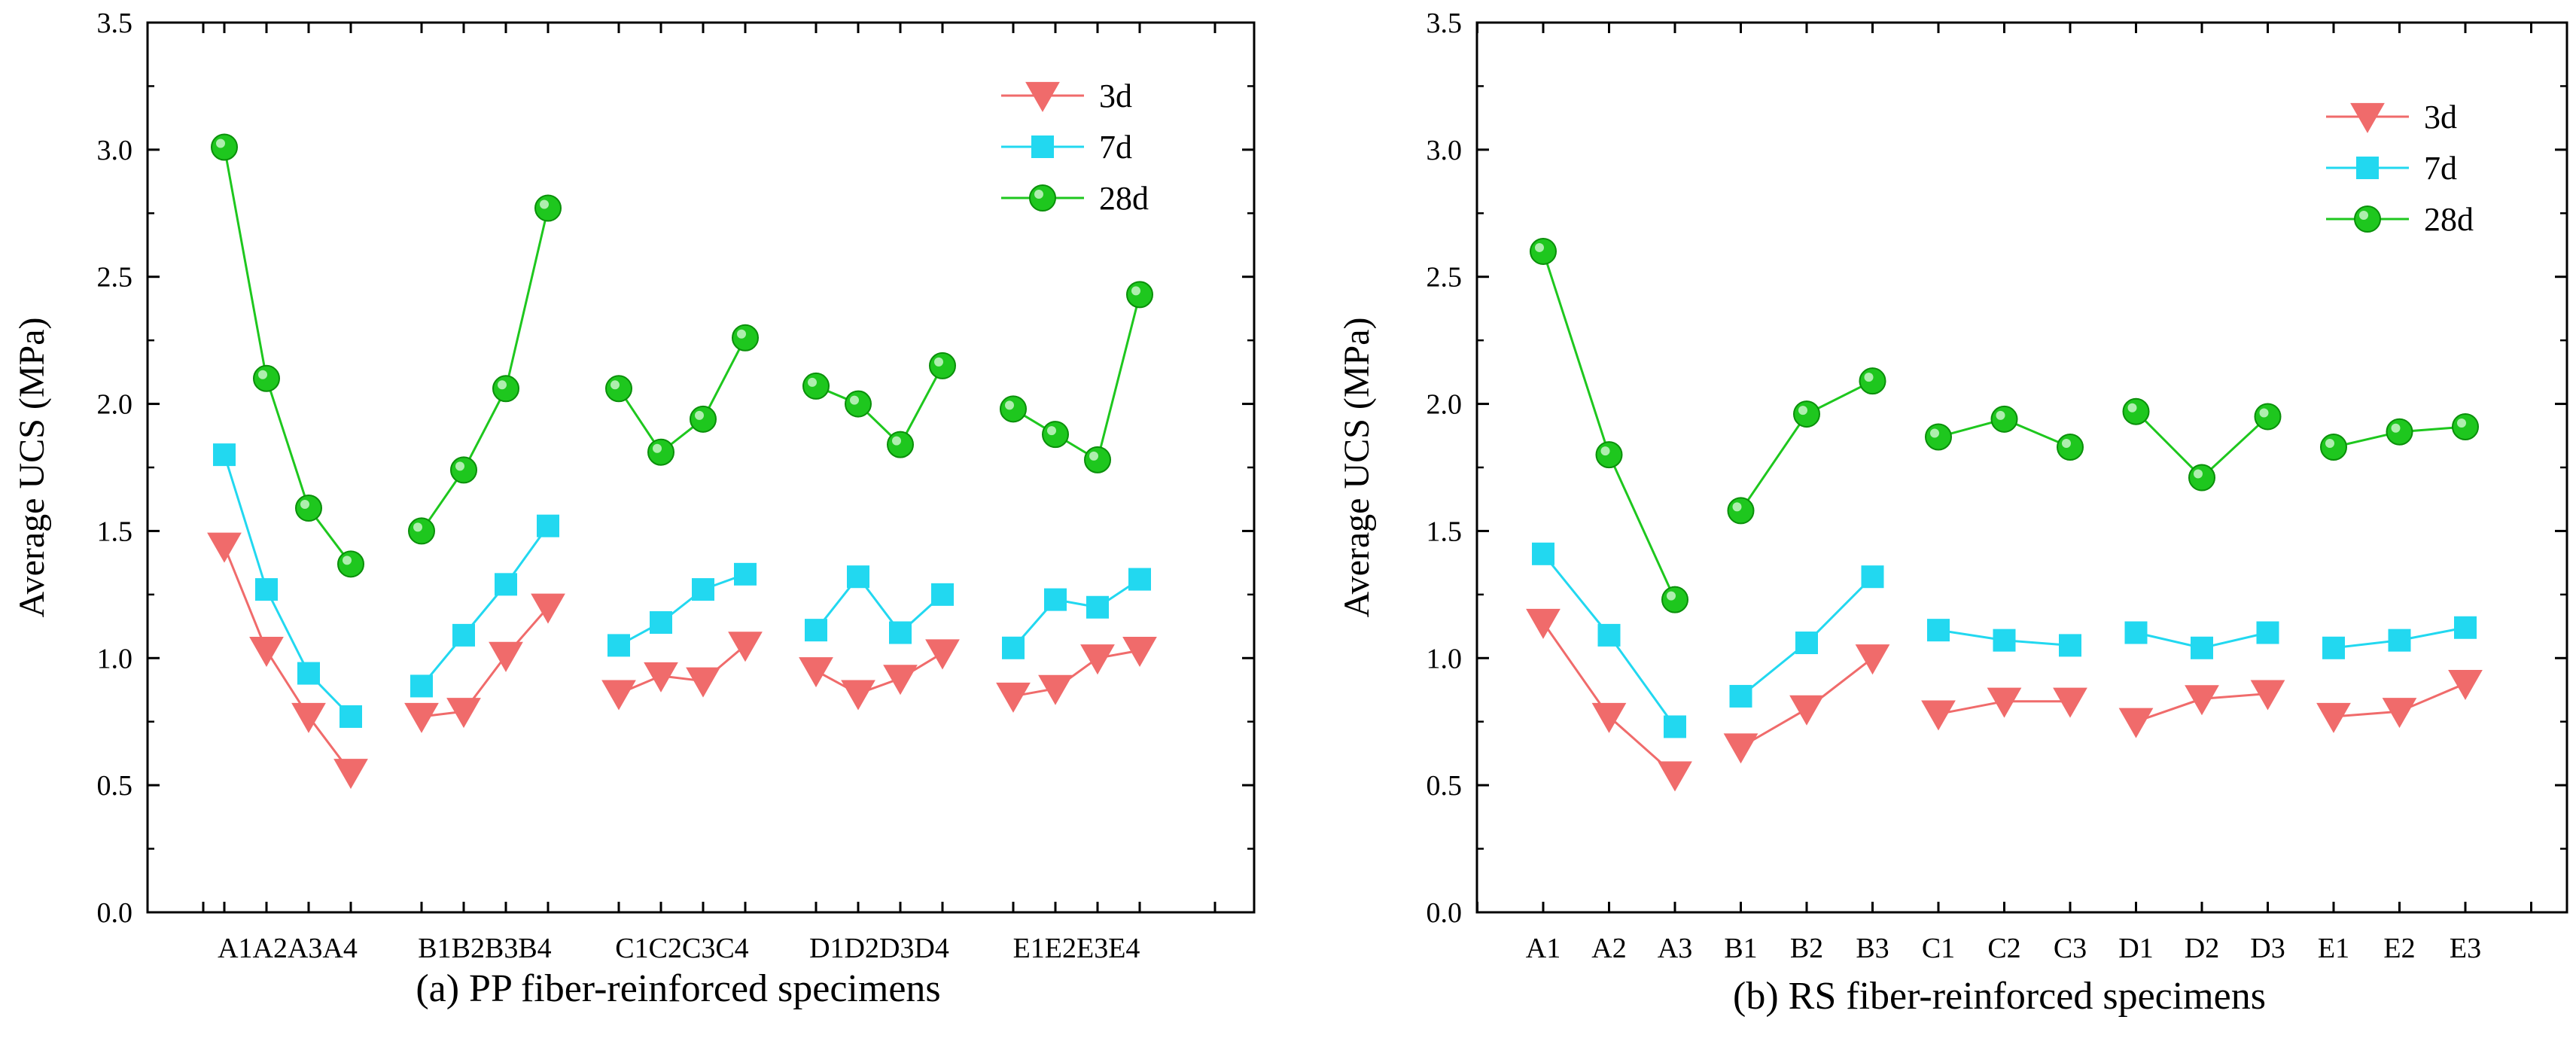 This screenshot has width=2576, height=1038. What do you see at coordinates (32, 467) in the screenshot?
I see `y-axis-title: Average UCS (MPa)` at bounding box center [32, 467].